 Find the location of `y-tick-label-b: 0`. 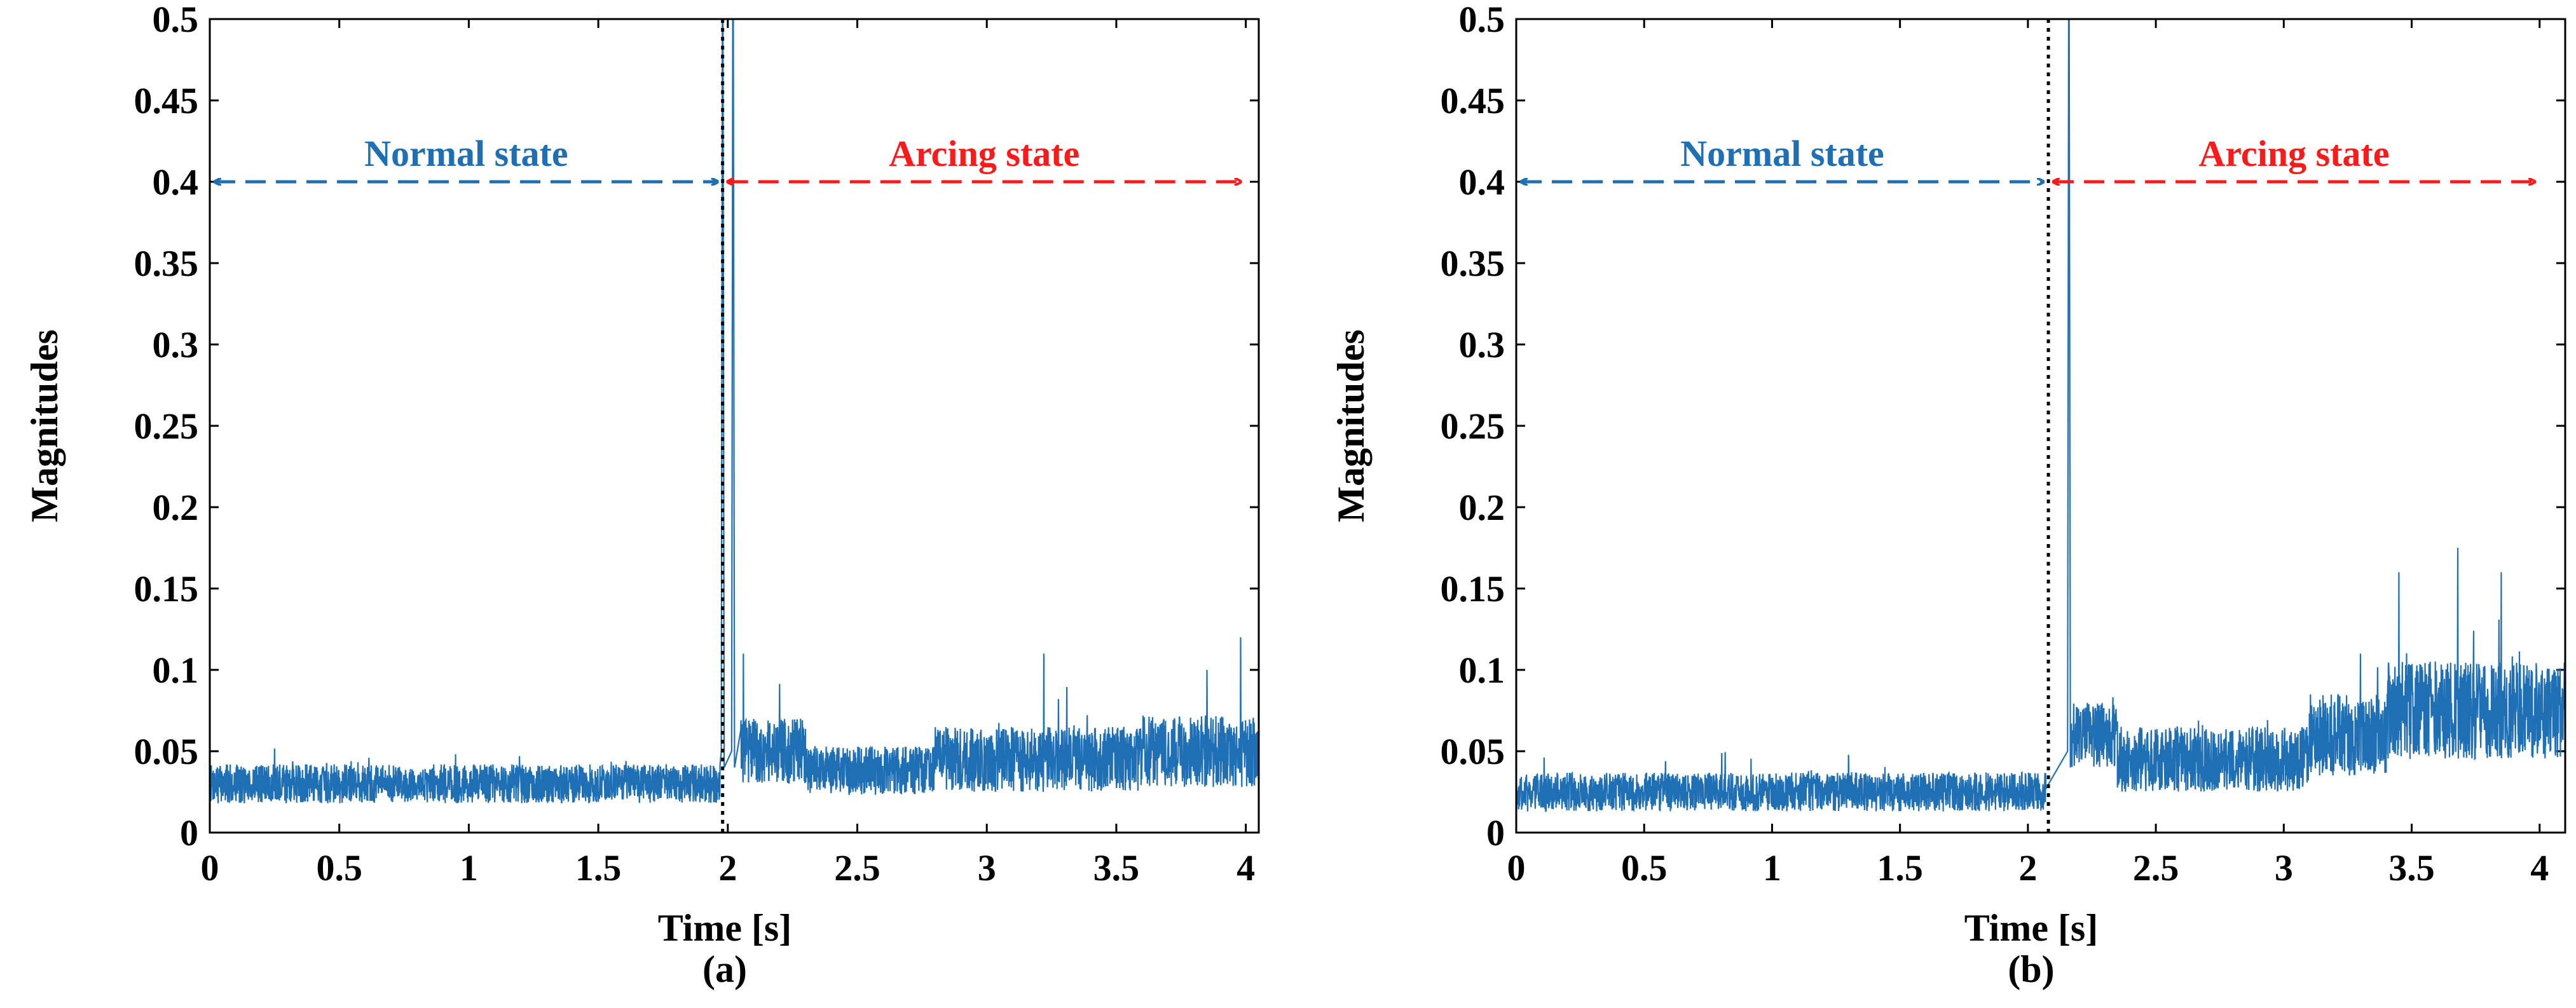

y-tick-label-b: 0 is located at coordinates (1496, 833).